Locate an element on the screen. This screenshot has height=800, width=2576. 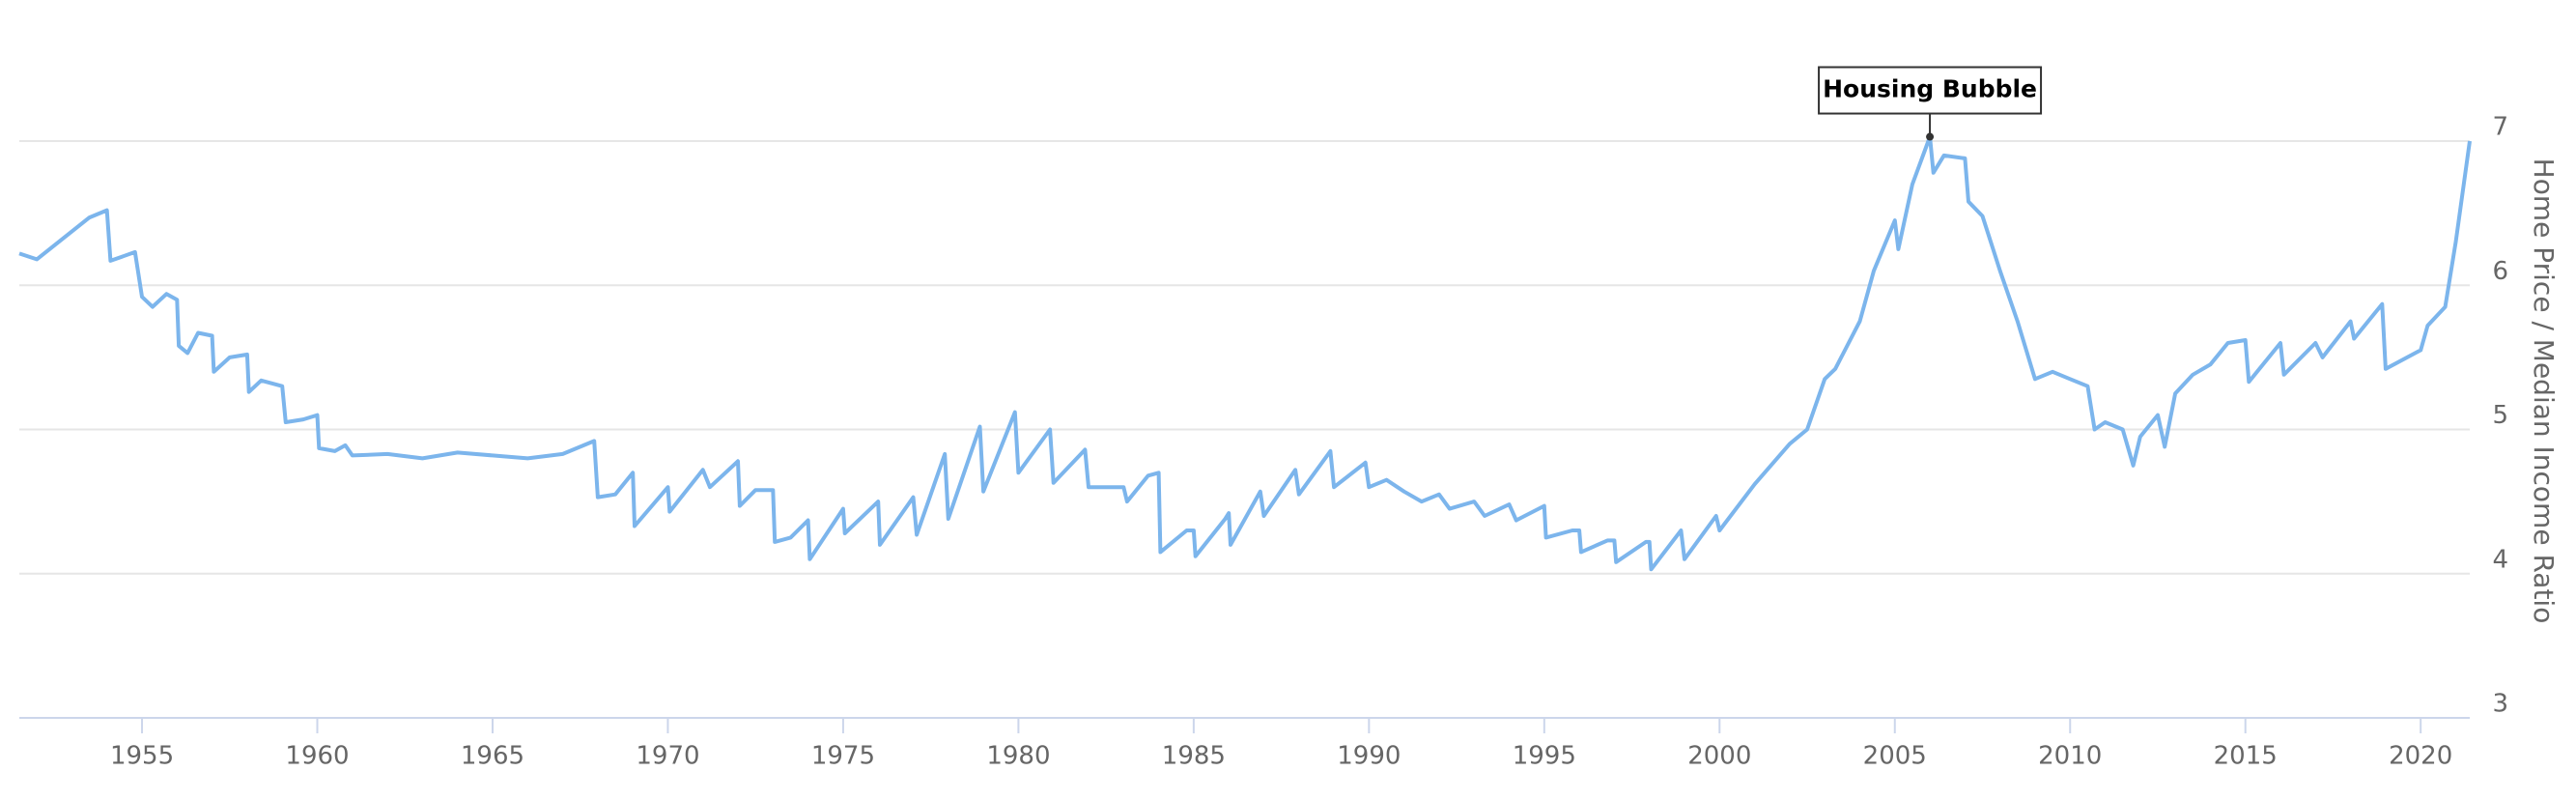
annotation-label: Housing Bubble is located at coordinates (1930, 89).